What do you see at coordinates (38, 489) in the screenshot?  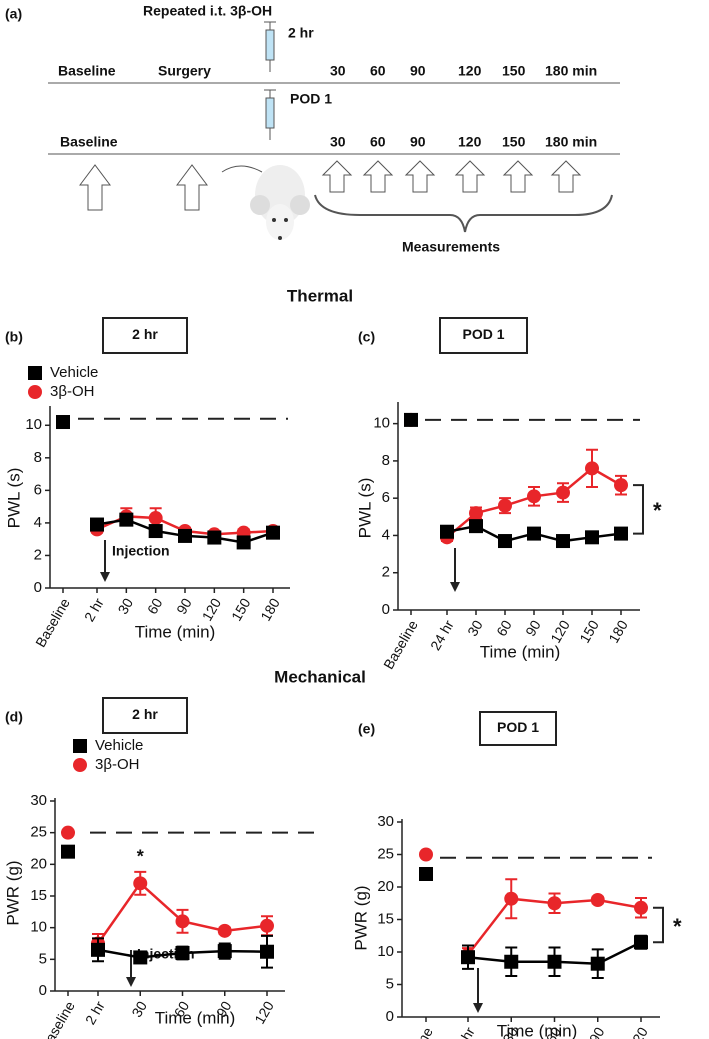 I see `y-tick-label: 6` at bounding box center [38, 489].